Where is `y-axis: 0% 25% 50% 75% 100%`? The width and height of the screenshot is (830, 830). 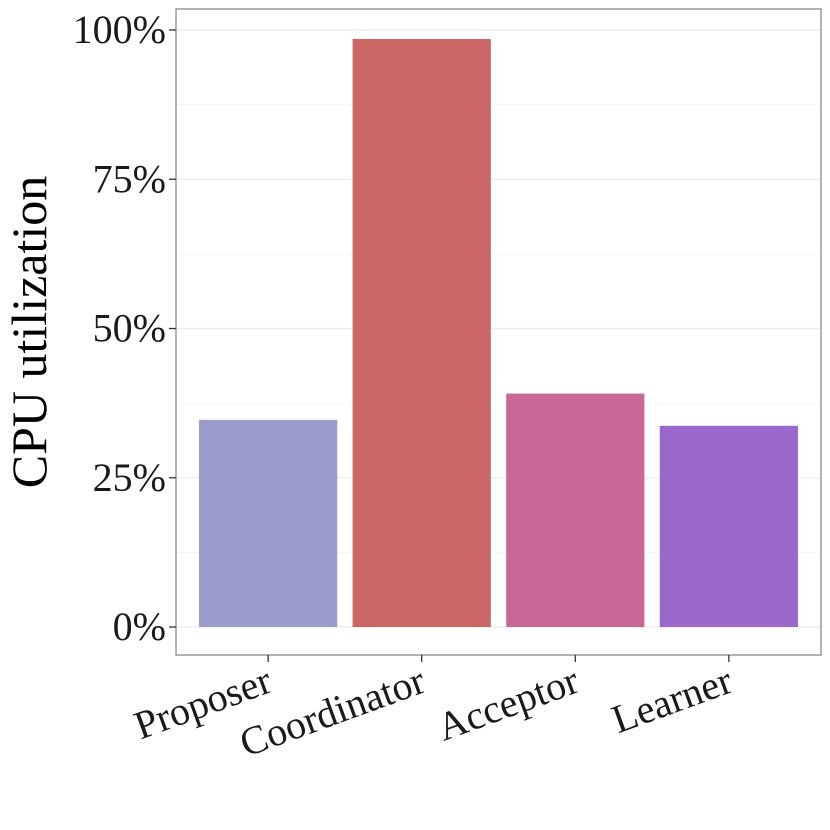
y-axis: 0% 25% 50% 75% 100% is located at coordinates (124, 328).